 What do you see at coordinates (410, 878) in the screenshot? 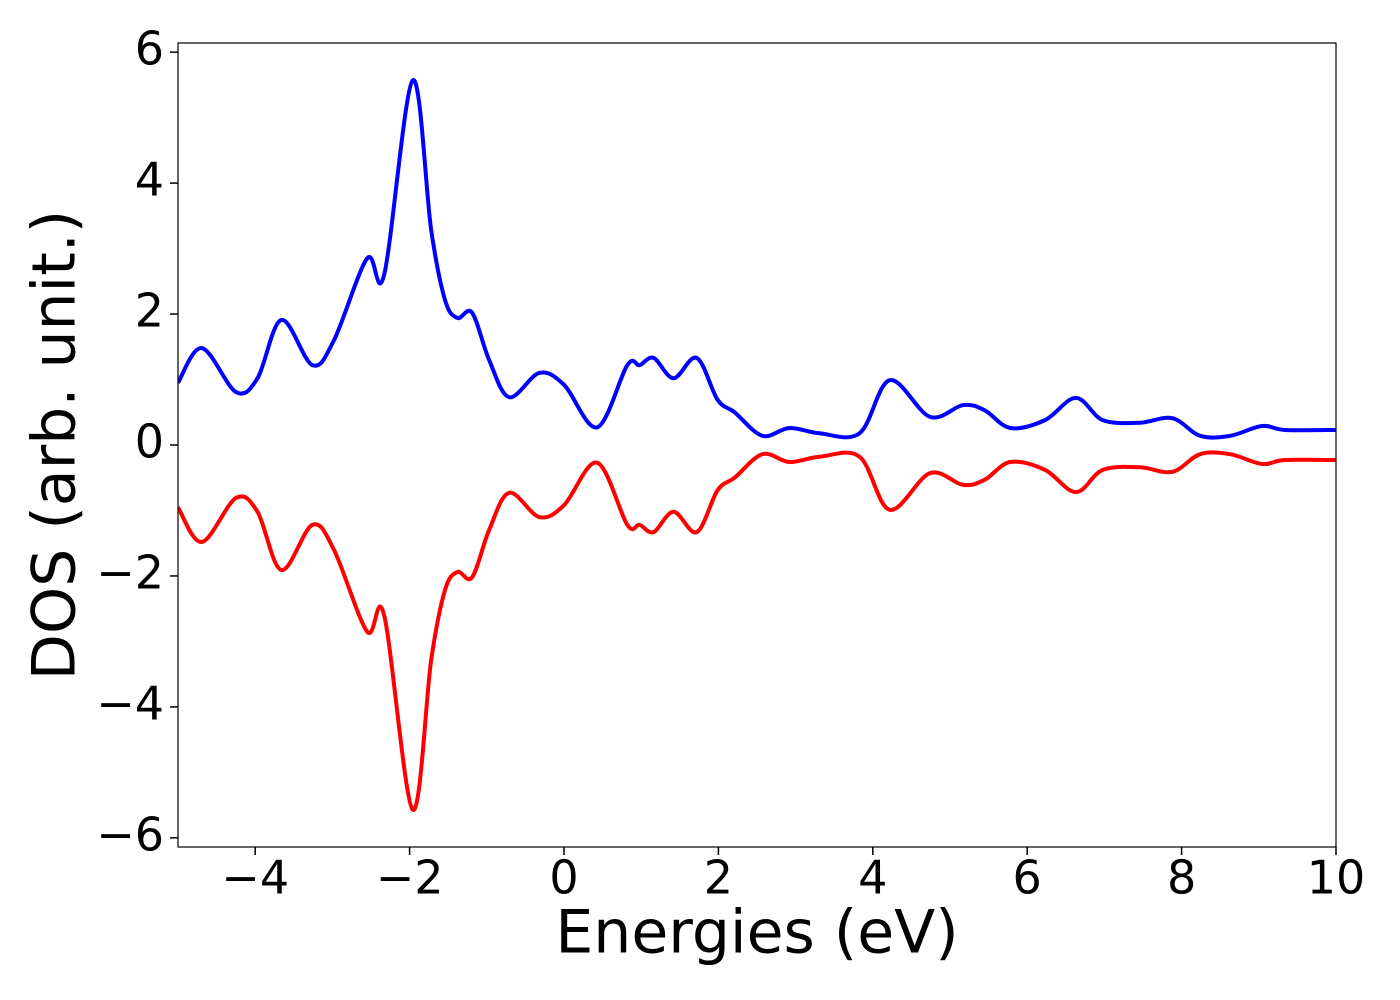
I see `x-tick-label: −2` at bounding box center [410, 878].